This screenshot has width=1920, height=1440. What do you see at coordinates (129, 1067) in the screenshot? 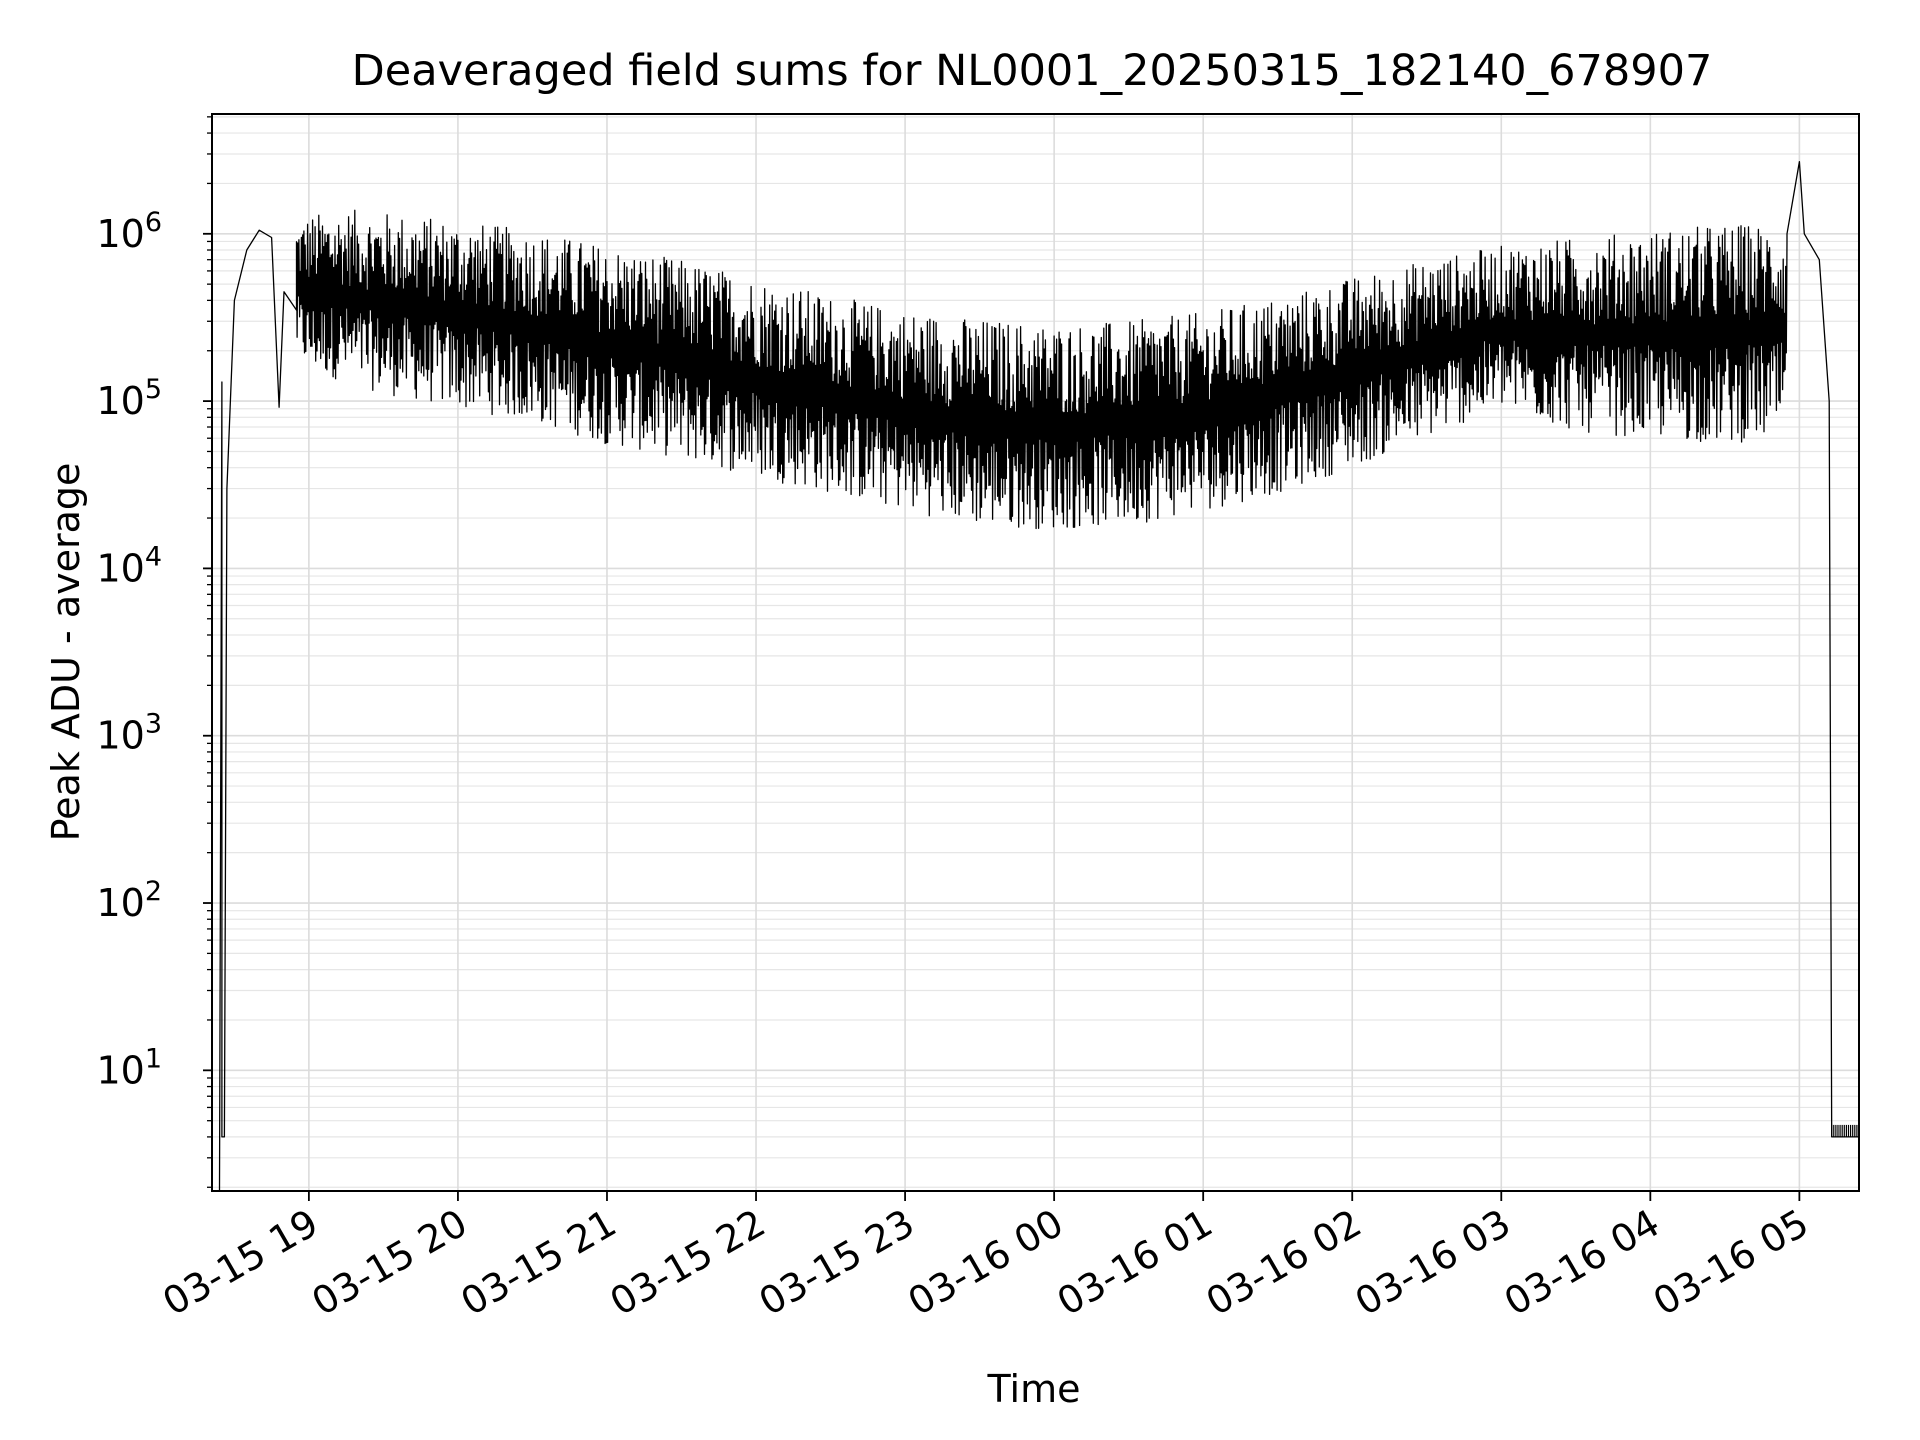
I see `y-tick-label: 101` at bounding box center [129, 1067].